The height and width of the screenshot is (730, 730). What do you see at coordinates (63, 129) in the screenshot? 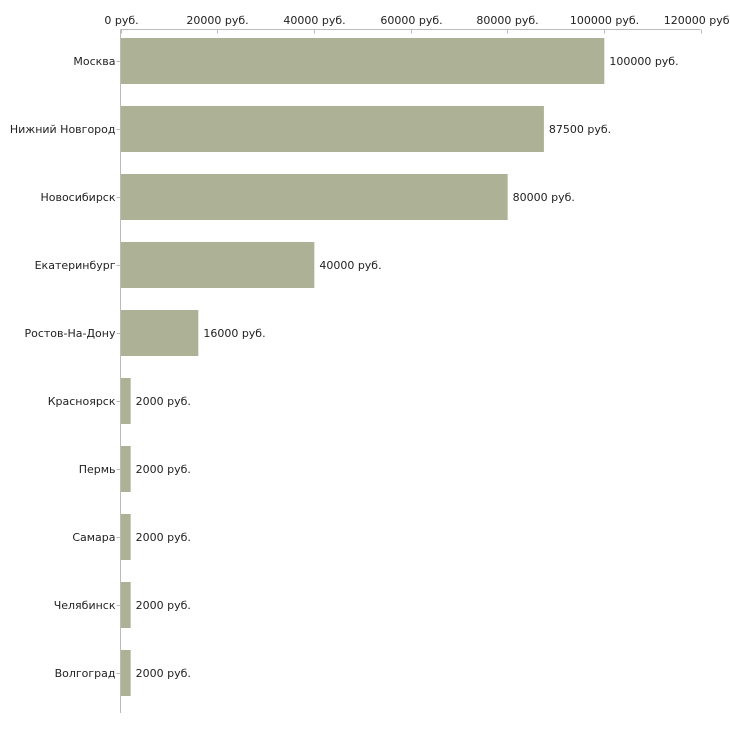
I see `category-label: Нижний Новгород` at bounding box center [63, 129].